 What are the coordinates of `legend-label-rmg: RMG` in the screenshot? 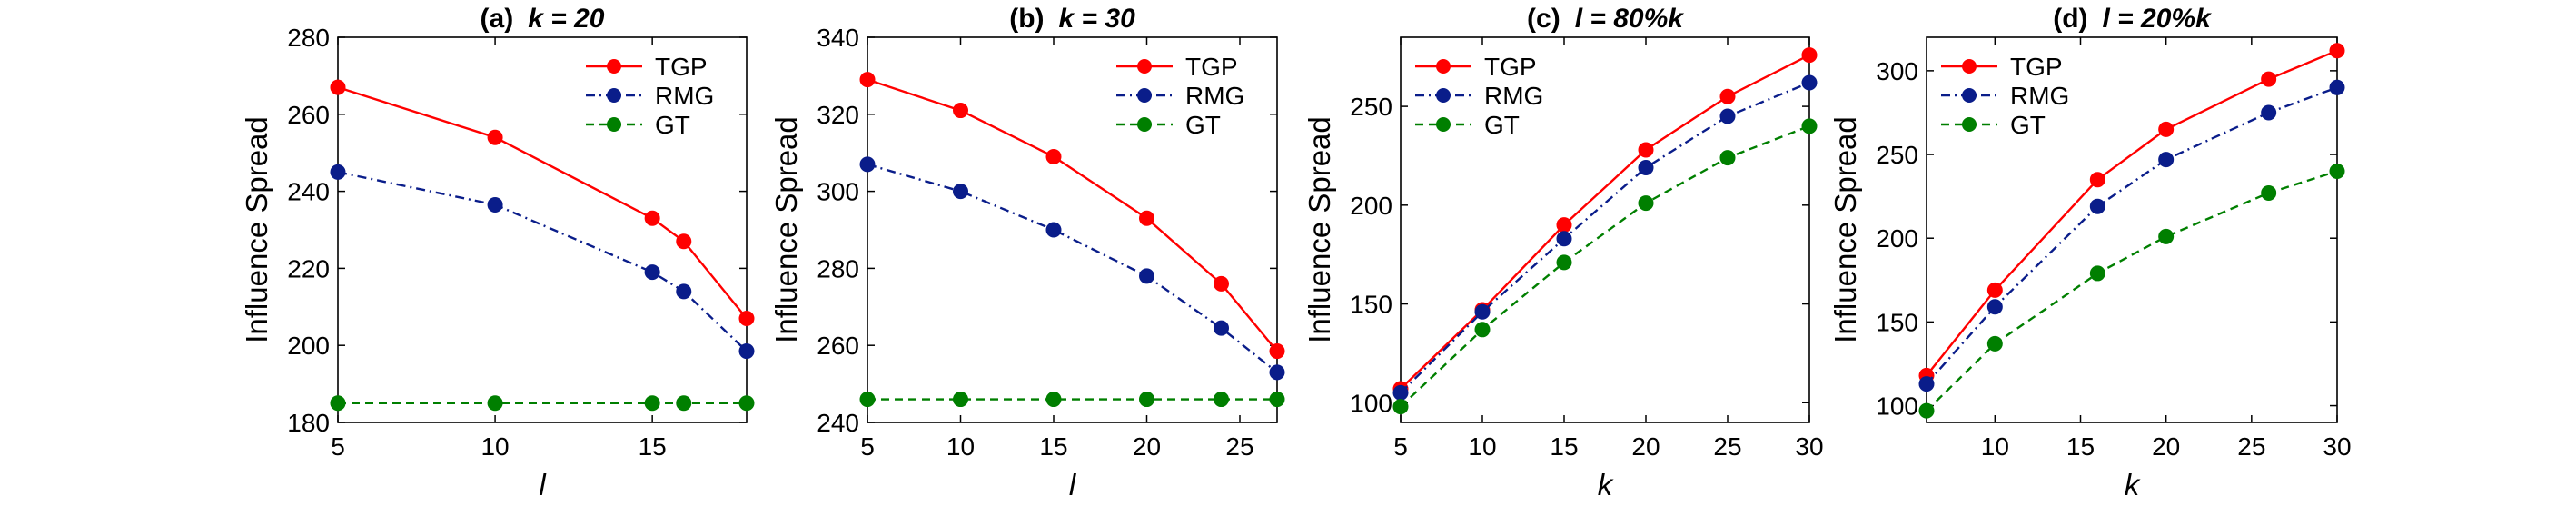 It's located at (1513, 96).